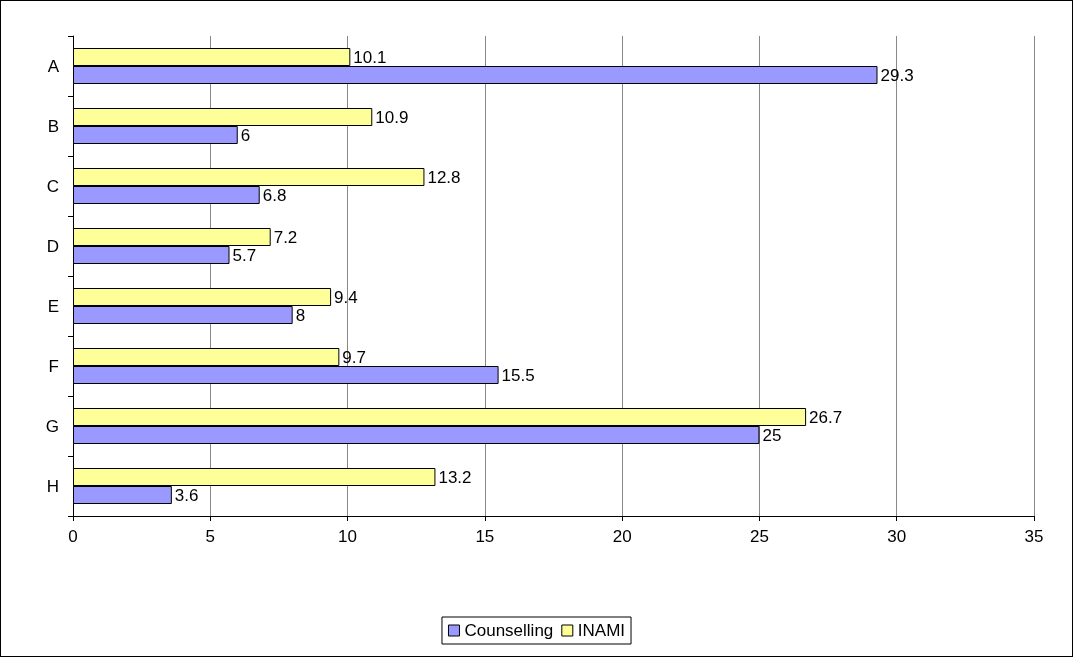  What do you see at coordinates (348, 536) in the screenshot?
I see `x-tick-label: 10` at bounding box center [348, 536].